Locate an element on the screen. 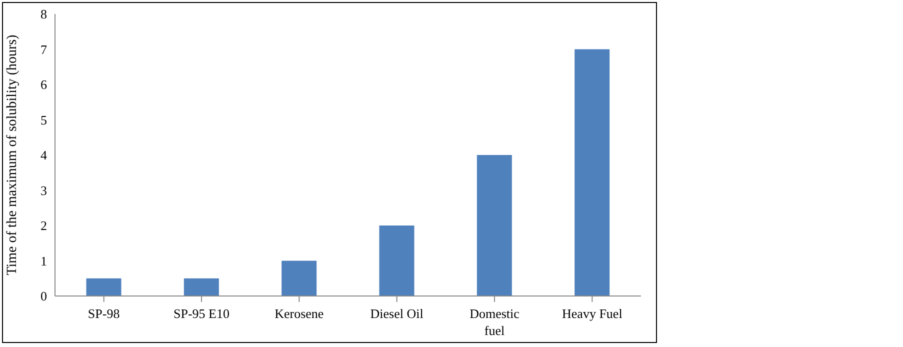 The height and width of the screenshot is (347, 903). y-tick-label: 0 is located at coordinates (43, 296).